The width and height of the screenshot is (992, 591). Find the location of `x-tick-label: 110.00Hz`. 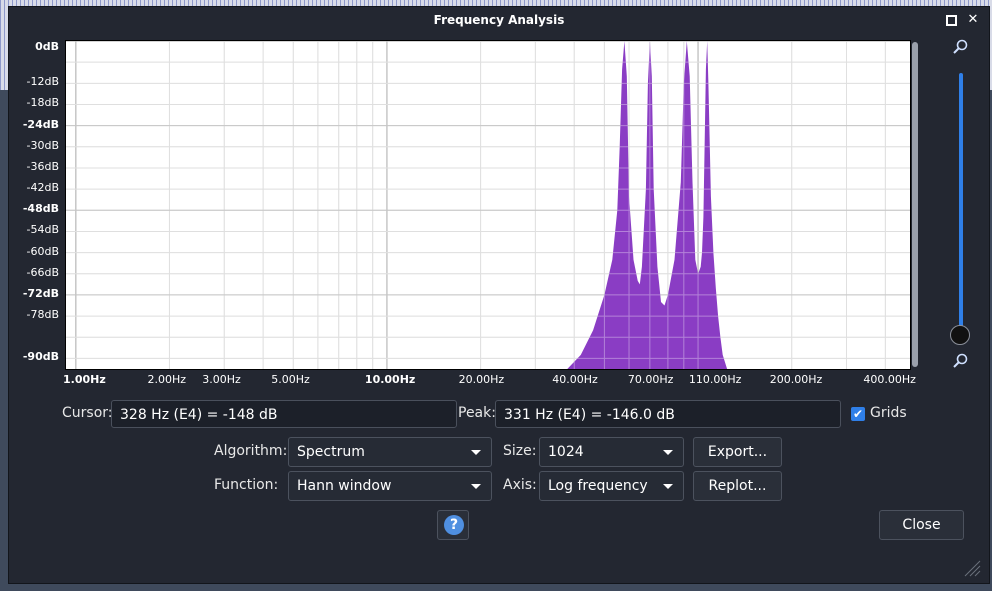

x-tick-label: 110.00Hz is located at coordinates (715, 379).